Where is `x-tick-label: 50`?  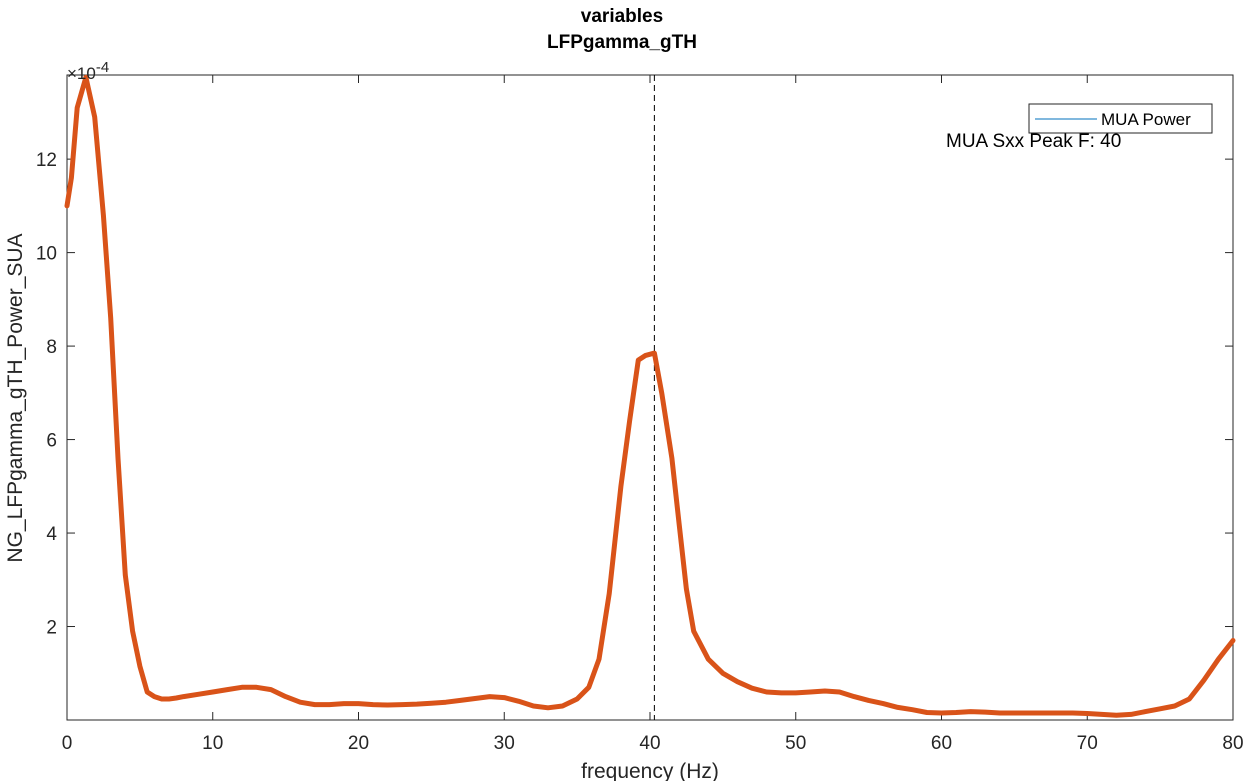 x-tick-label: 50 is located at coordinates (795, 743).